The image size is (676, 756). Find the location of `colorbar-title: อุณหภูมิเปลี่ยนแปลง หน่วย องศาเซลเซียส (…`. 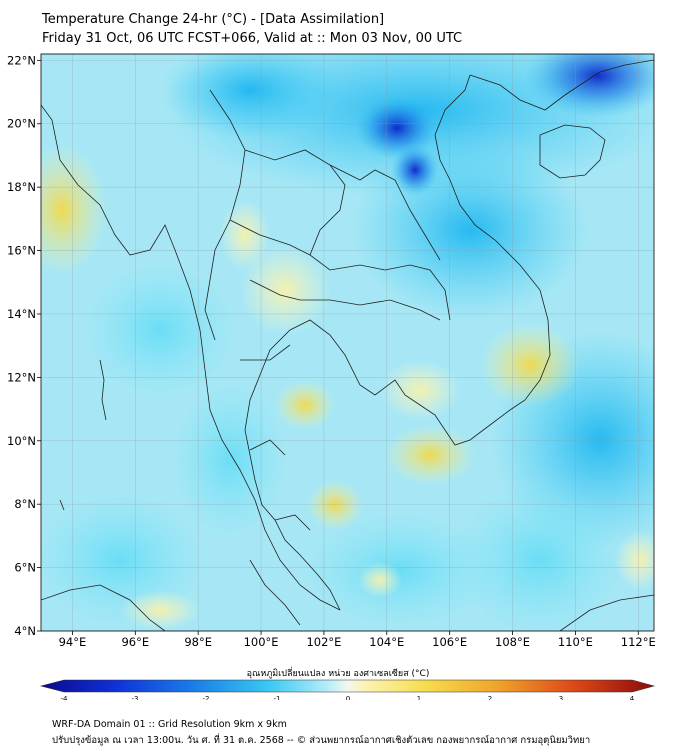

colorbar-title: อุณหภูมิเปลี่ยนแปลง หน่วย องศาเซลเซียส (… is located at coordinates (338, 674).